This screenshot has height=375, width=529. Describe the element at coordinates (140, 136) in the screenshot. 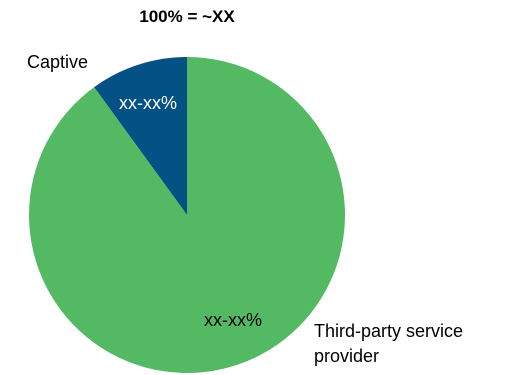

I see `pie-slice-captive` at that location.